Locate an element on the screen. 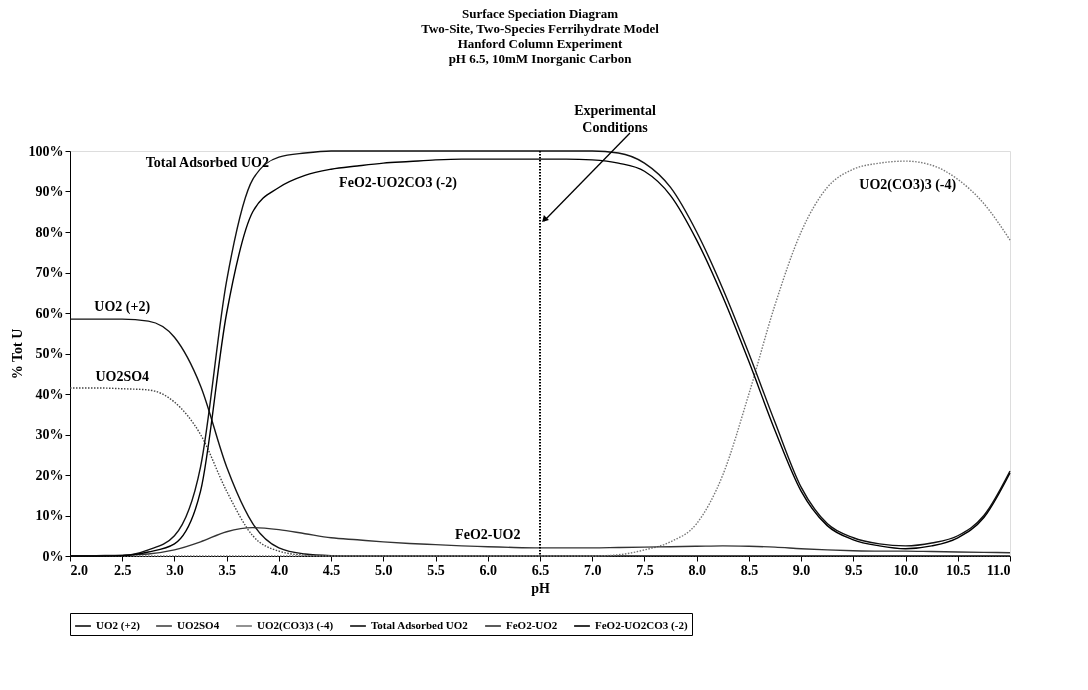 Image resolution: width=1088 pixels, height=690 pixels. x-tick-label: 9.5 is located at coordinates (854, 570).